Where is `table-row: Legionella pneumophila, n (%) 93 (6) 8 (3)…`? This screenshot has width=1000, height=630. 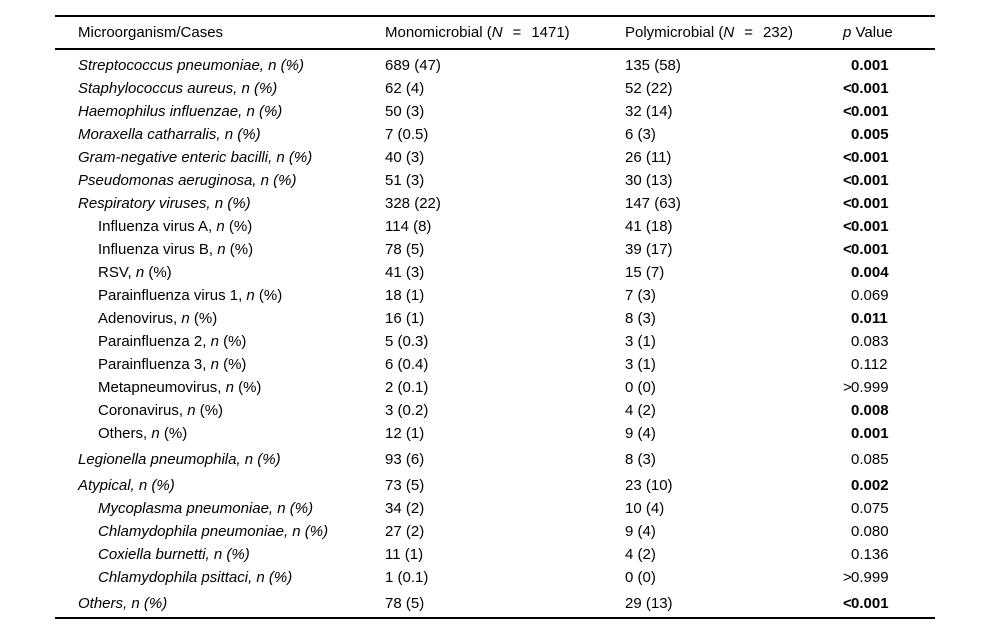 table-row: Legionella pneumophila, n (%) 93 (6) 8 (3)… is located at coordinates (495, 459).